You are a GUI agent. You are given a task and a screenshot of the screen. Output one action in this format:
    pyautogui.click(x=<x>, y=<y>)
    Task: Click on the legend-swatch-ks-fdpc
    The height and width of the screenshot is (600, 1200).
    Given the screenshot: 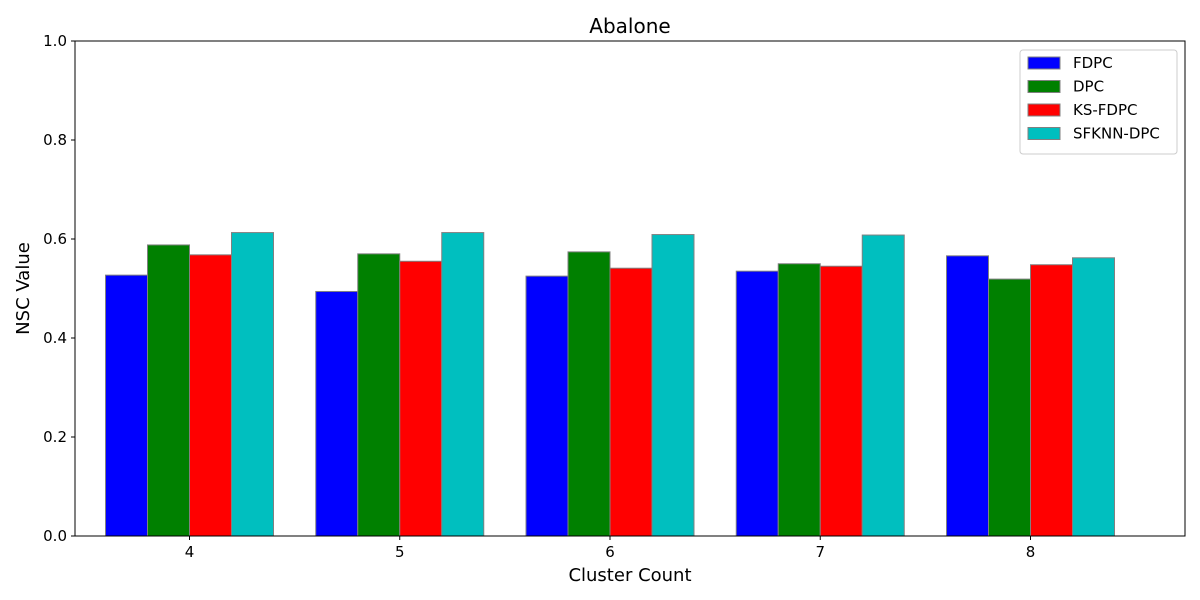 What is the action you would take?
    pyautogui.click(x=1044, y=110)
    